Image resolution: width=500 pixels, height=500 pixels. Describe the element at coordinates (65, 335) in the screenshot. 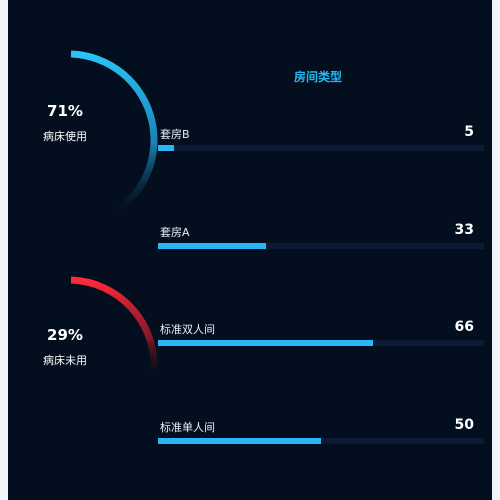

I see `bed-unused-percent: 29%` at that location.